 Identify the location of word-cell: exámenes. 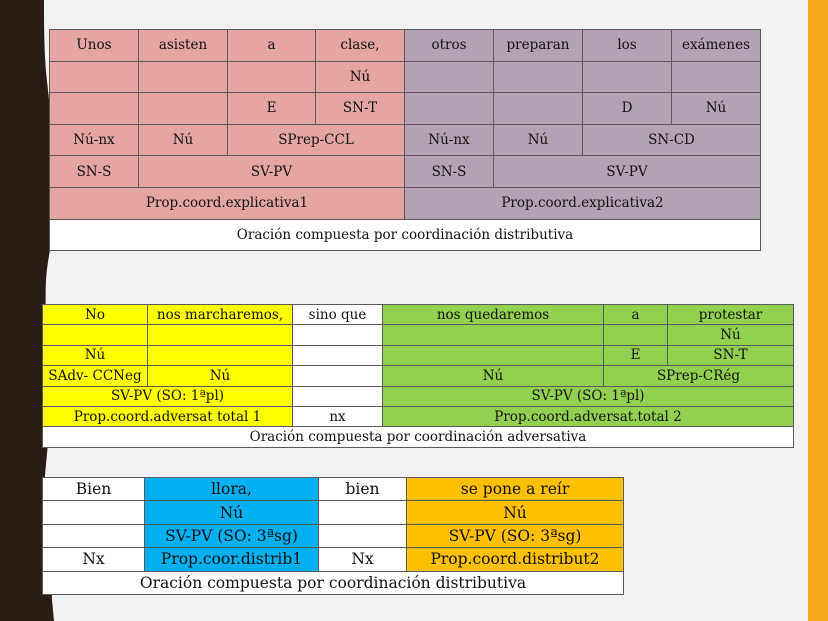
(716, 45).